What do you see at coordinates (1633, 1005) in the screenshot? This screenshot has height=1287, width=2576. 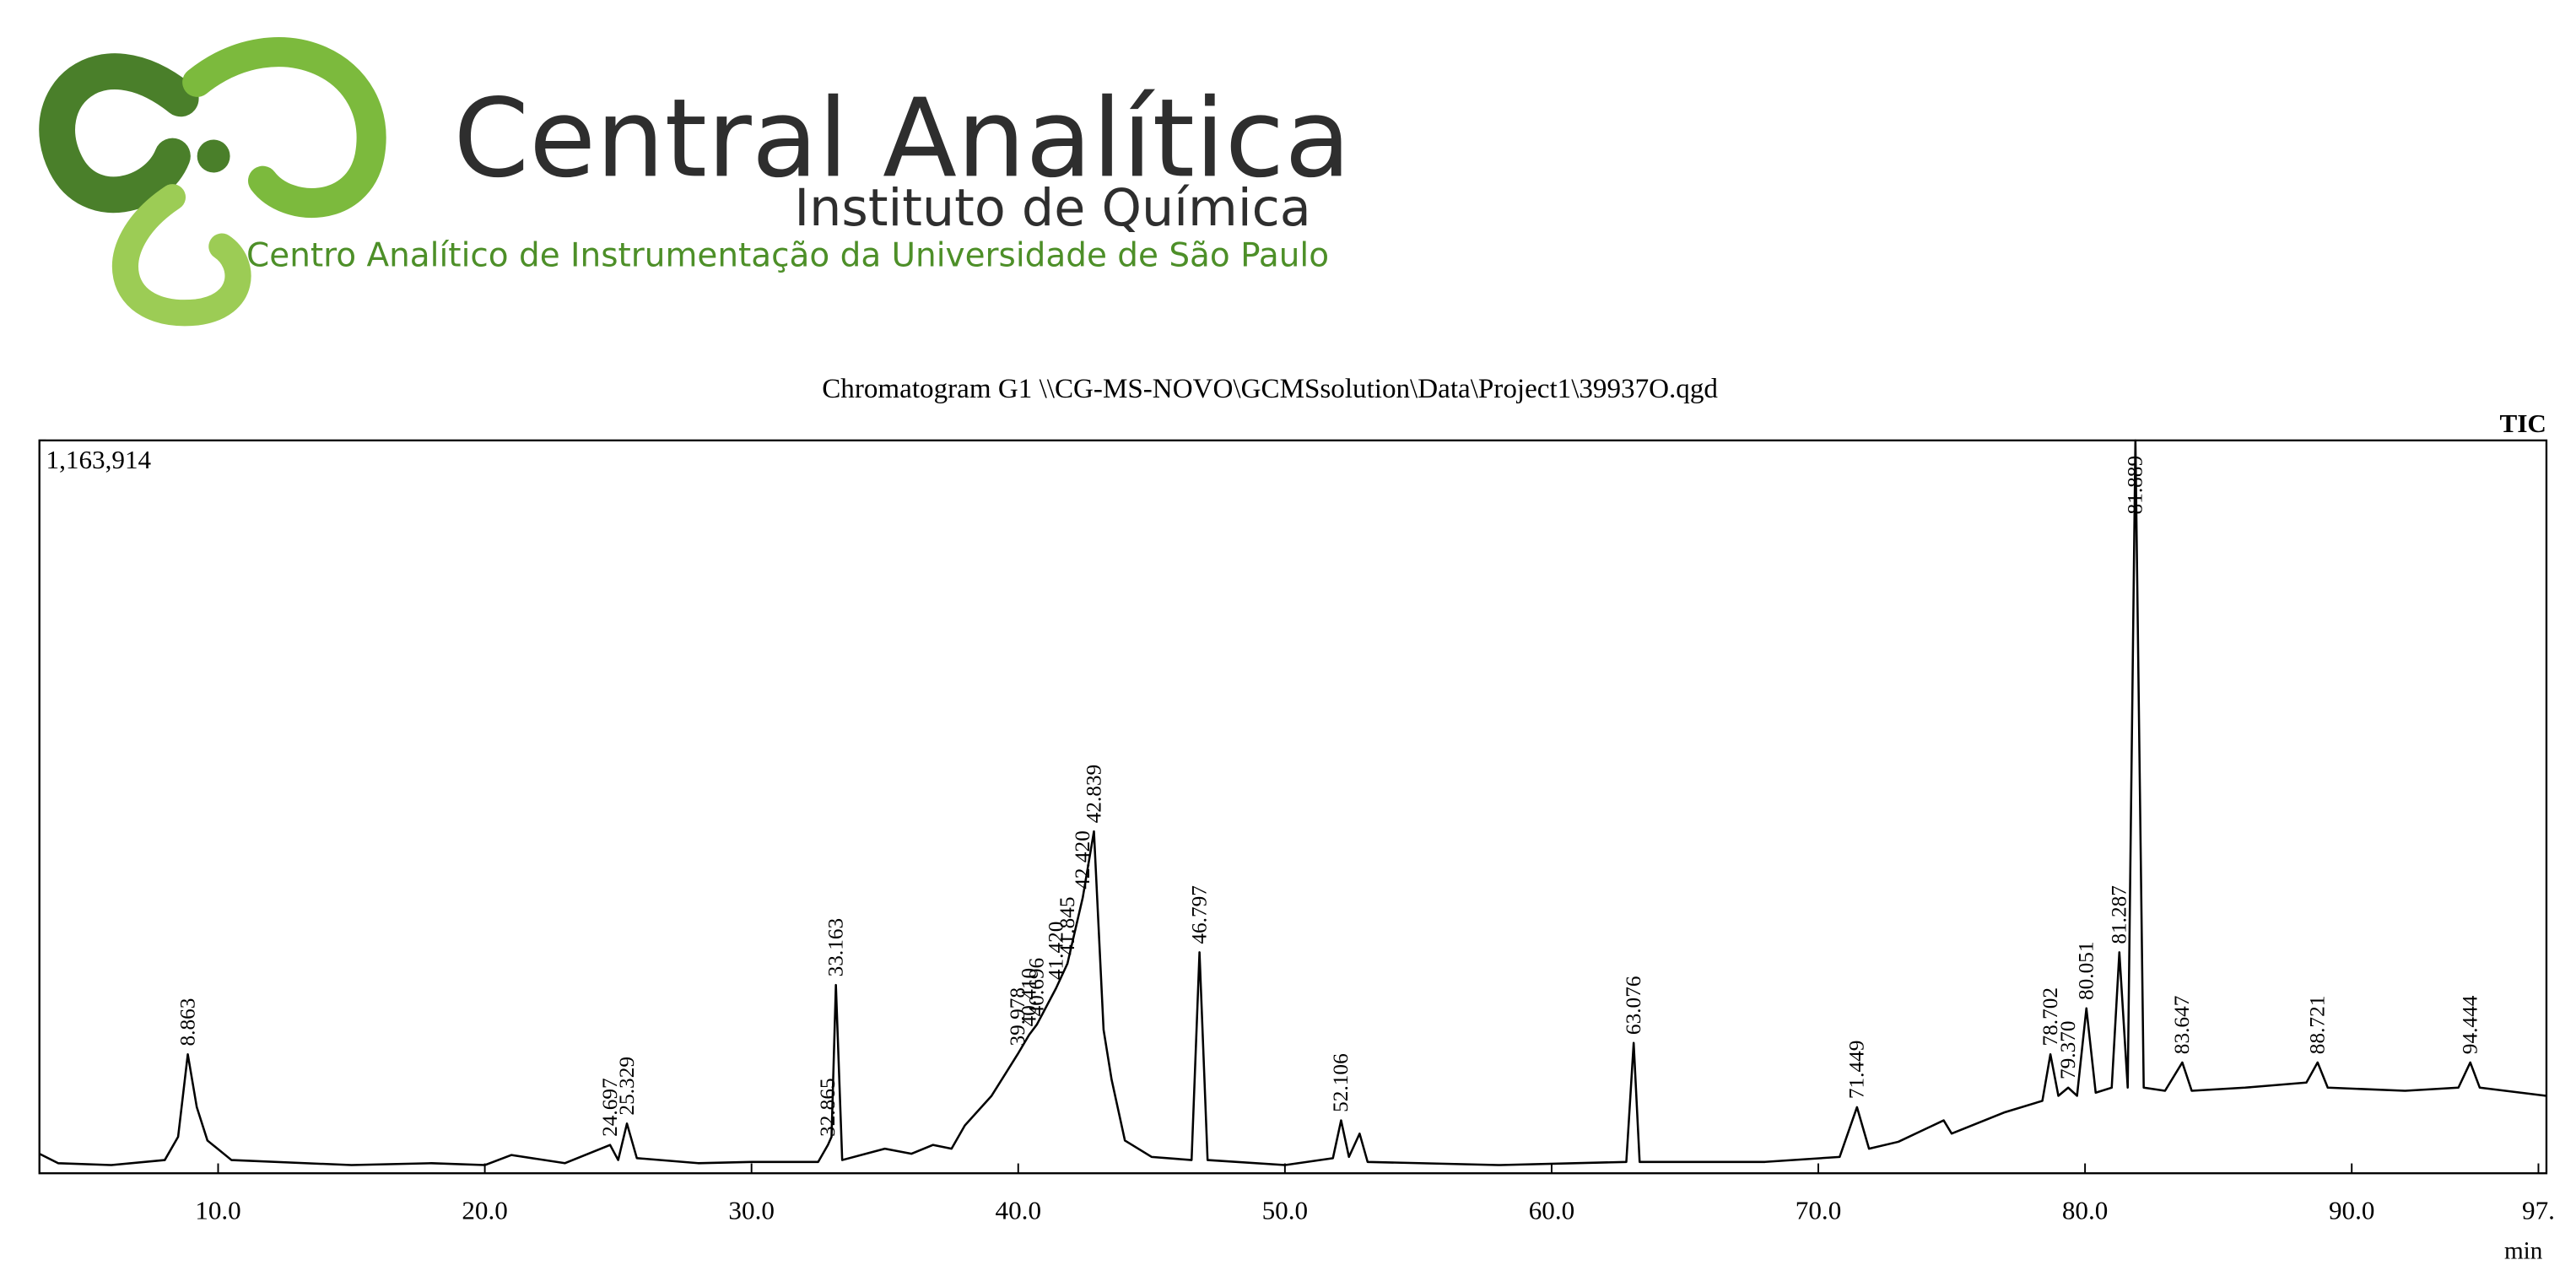 I see `peak-label: 63.076` at bounding box center [1633, 1005].